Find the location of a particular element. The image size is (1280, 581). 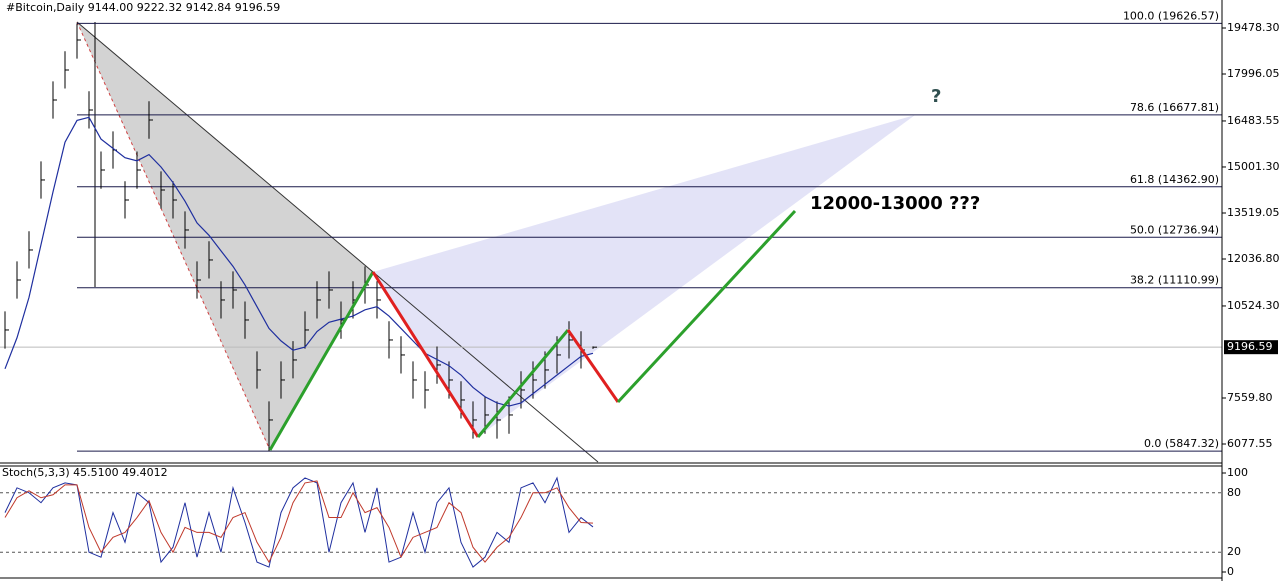

fib-label: 61.8 (14362.90) is located at coordinates (1174, 179).